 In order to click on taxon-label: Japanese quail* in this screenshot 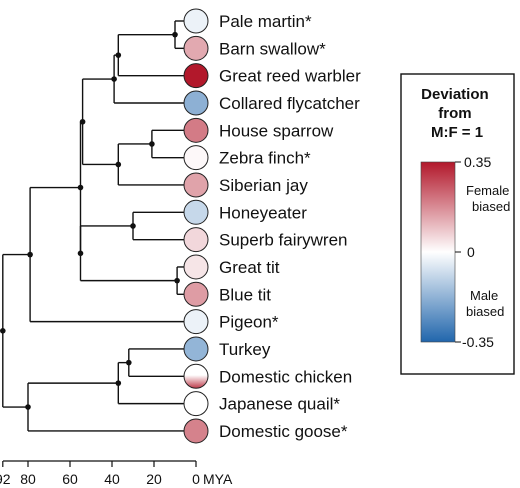, I will do `click(279, 404)`.